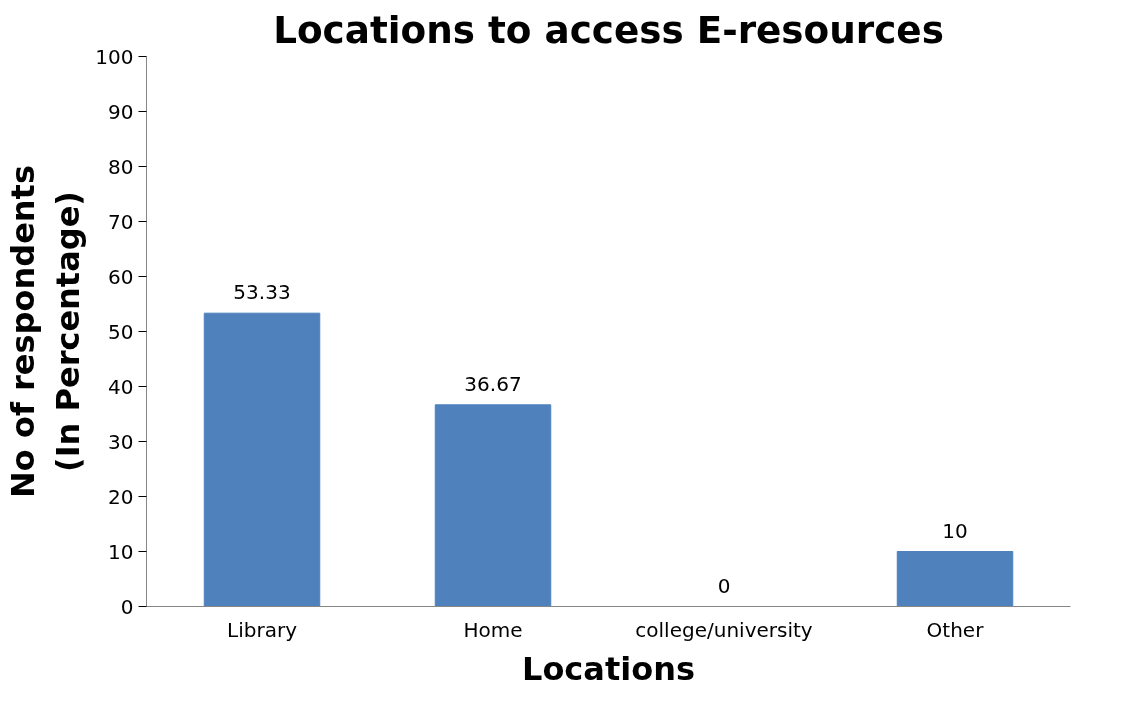 This screenshot has height=709, width=1125. What do you see at coordinates (724, 629) in the screenshot?
I see `x-tick-label: college/university` at bounding box center [724, 629].